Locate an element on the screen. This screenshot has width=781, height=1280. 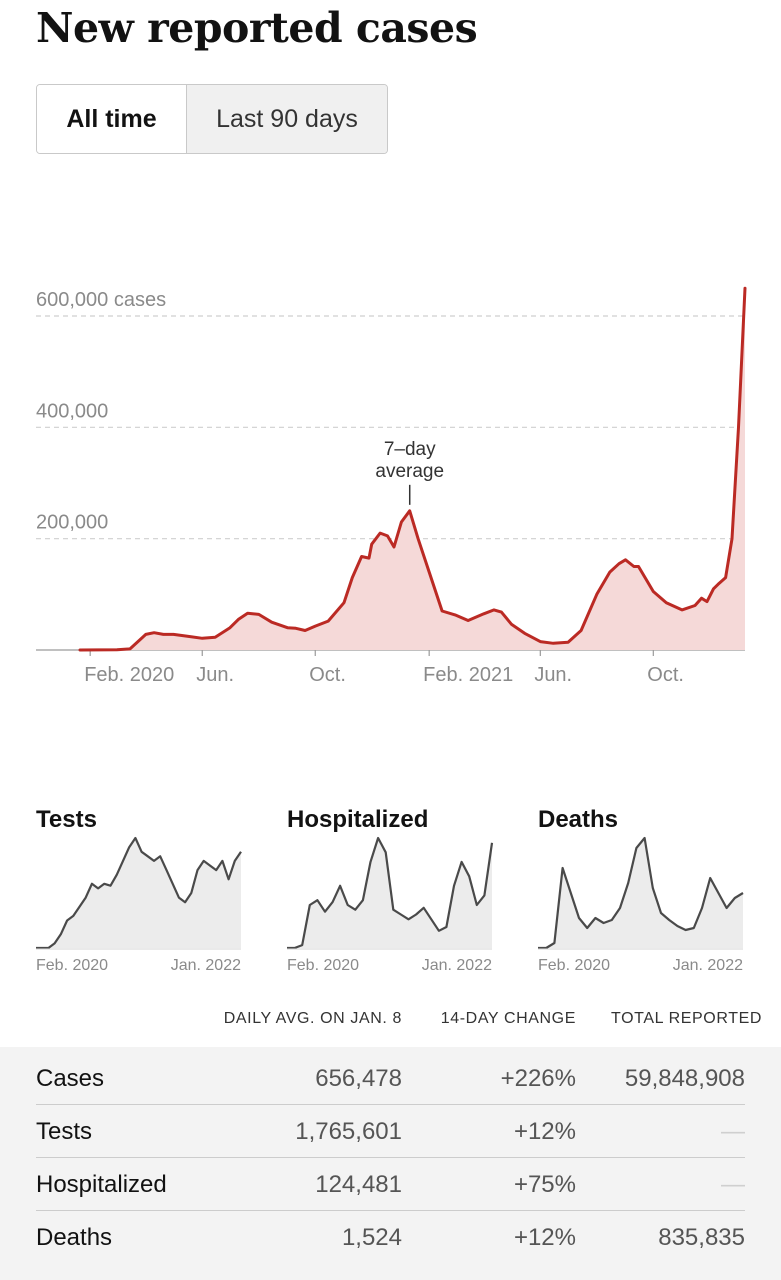
time-range-toggle: All time Last 90 days is located at coordinates (212, 119).